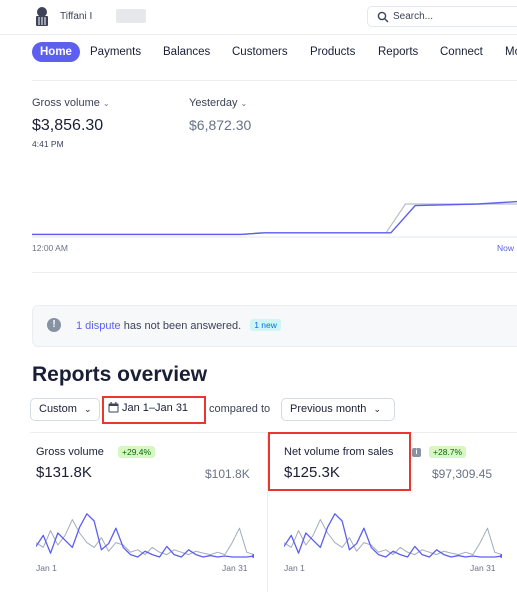  What do you see at coordinates (511, 52) in the screenshot?
I see `nav-item-more: Mo` at bounding box center [511, 52].